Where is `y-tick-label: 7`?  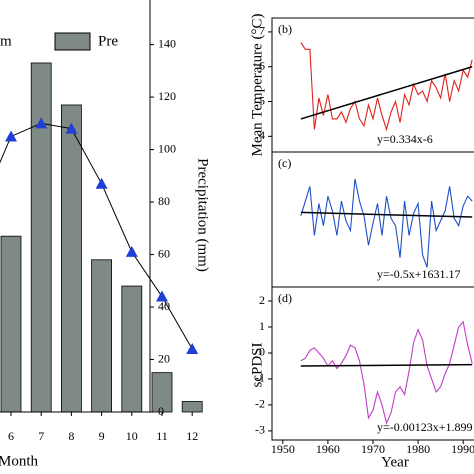 y-tick-label: 7 is located at coordinates (262, 31).